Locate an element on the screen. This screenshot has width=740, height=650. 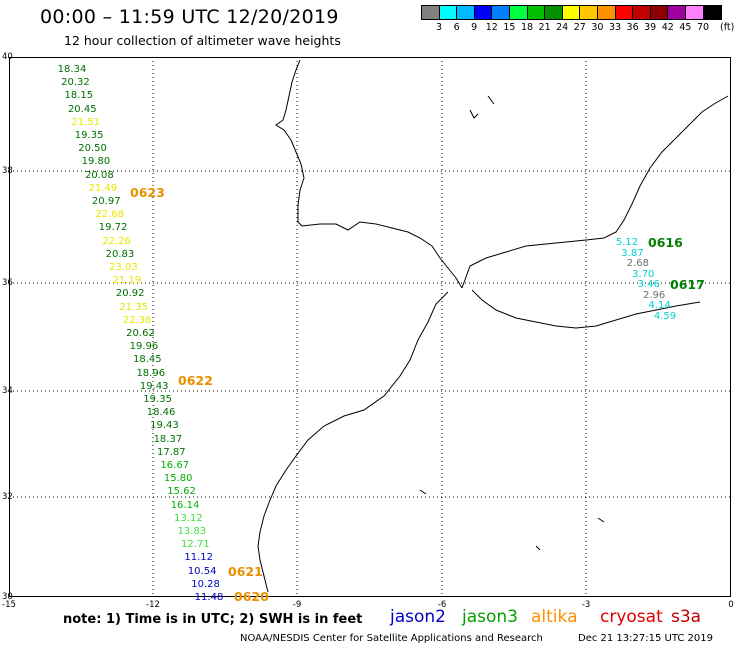
pass-time-label: 0617 is located at coordinates (687, 284).